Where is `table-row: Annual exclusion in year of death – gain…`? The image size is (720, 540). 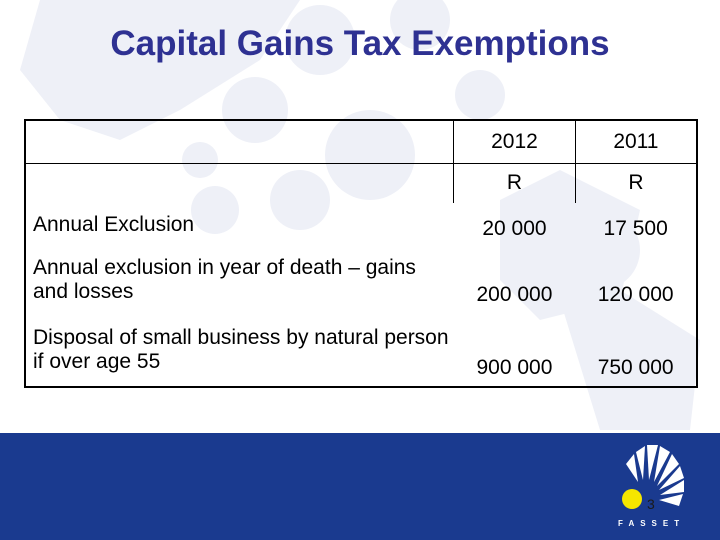
table-row: Annual exclusion in year of death – gain… is located at coordinates (361, 280).